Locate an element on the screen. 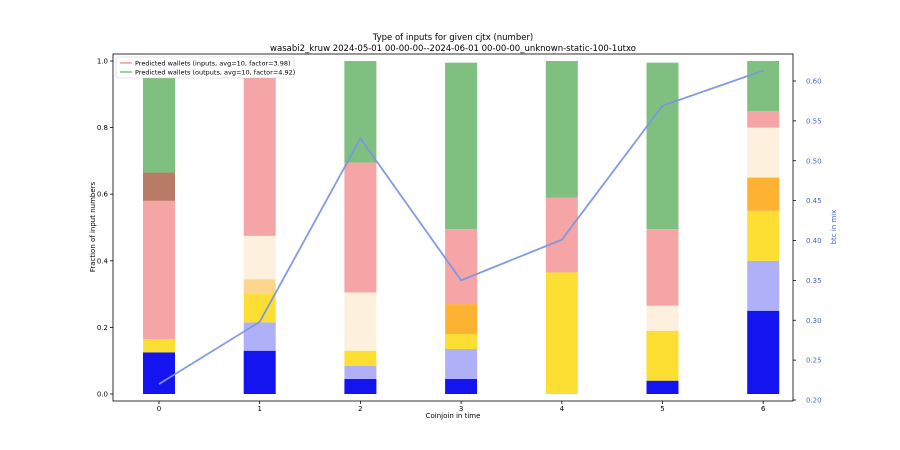 The height and width of the screenshot is (450, 900). x-tick-label-2: 2 is located at coordinates (360, 409).